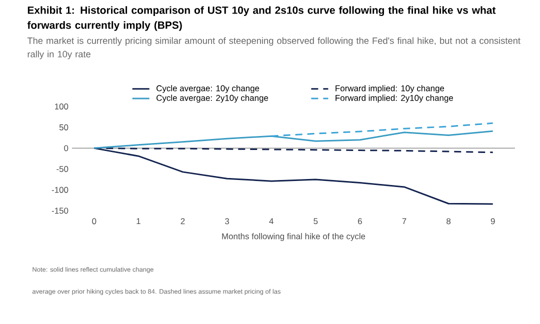 Image resolution: width=540 pixels, height=324 pixels. What do you see at coordinates (60, 211) in the screenshot?
I see `y-tick-label: -150` at bounding box center [60, 211].